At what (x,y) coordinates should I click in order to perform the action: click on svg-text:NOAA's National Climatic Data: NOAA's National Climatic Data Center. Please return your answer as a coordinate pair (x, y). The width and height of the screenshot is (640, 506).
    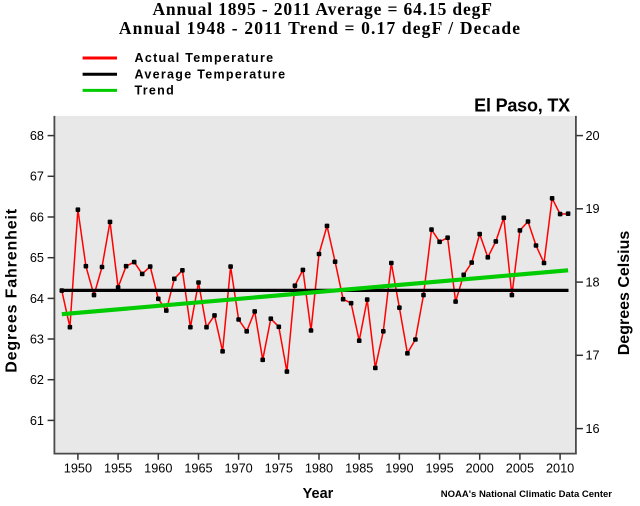
    Looking at the image, I should click on (526, 494).